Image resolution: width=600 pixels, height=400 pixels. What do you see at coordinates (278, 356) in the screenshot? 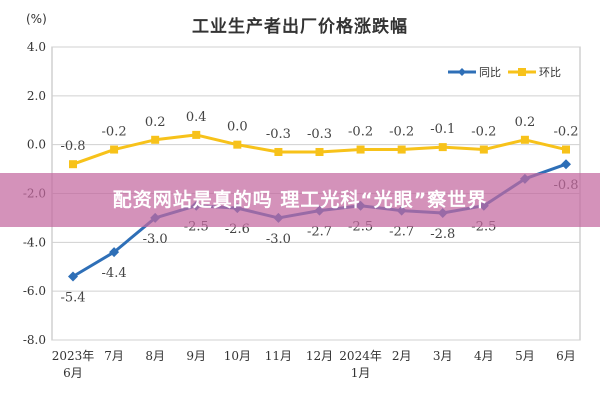
I see `x-tick-label: 11月` at bounding box center [278, 356].